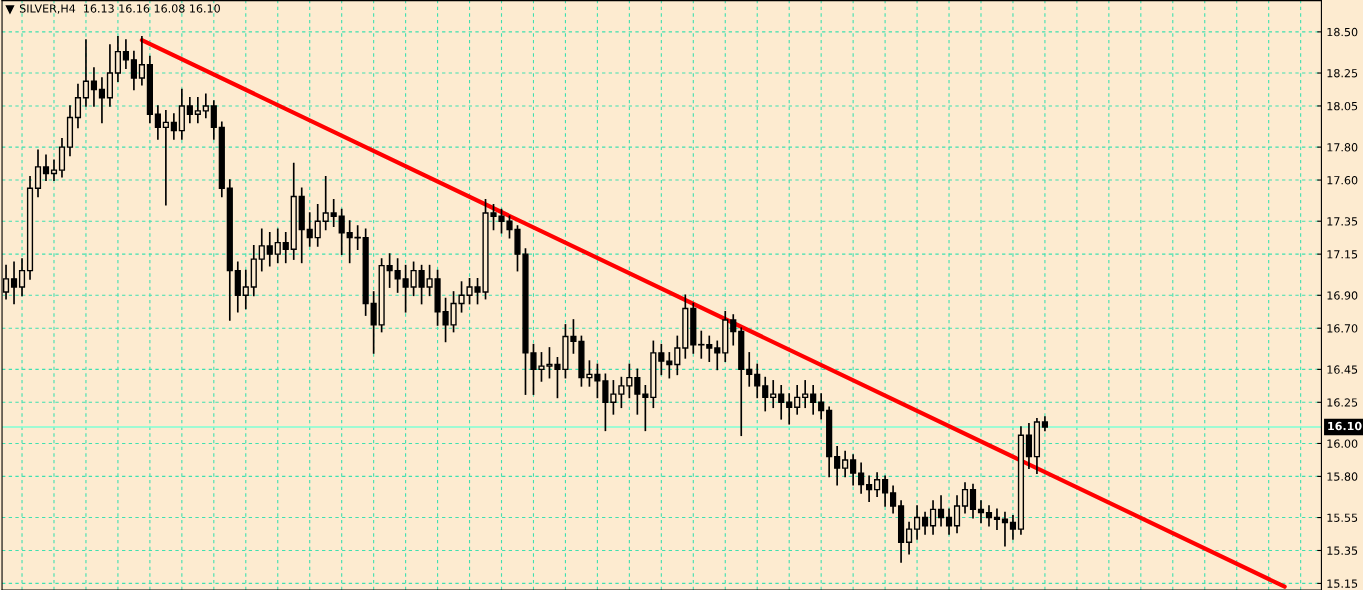  I want to click on y-tick-label: 17.35, so click(1342, 221).